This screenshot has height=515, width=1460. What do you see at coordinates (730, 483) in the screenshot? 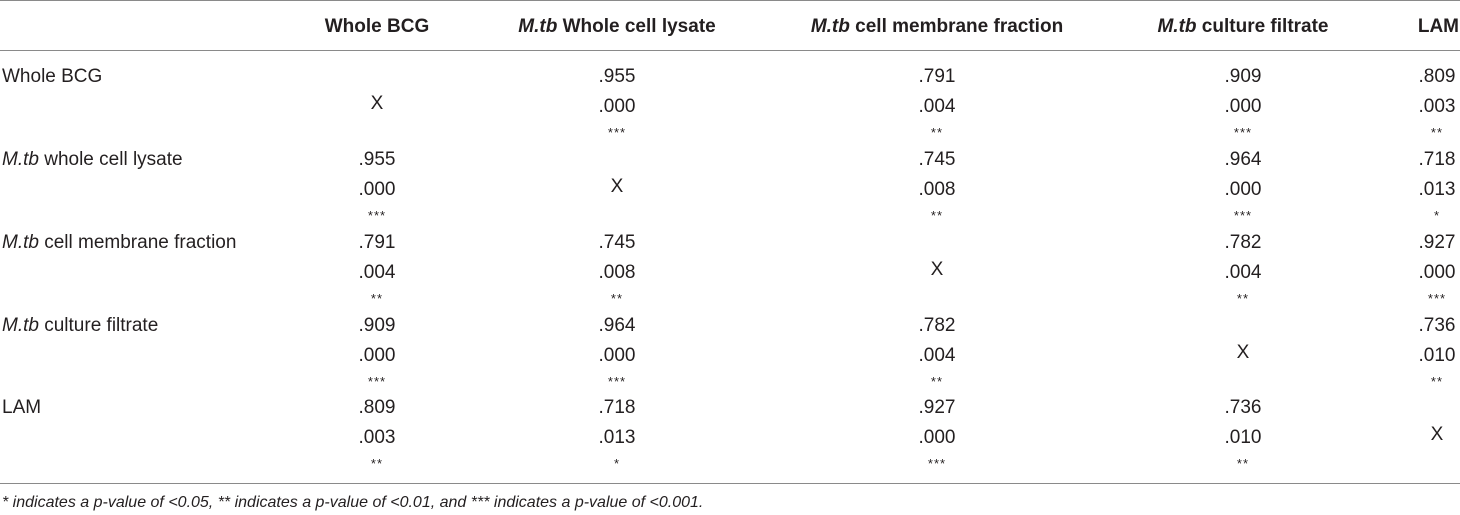
I see `table-bottom-rule` at bounding box center [730, 483].